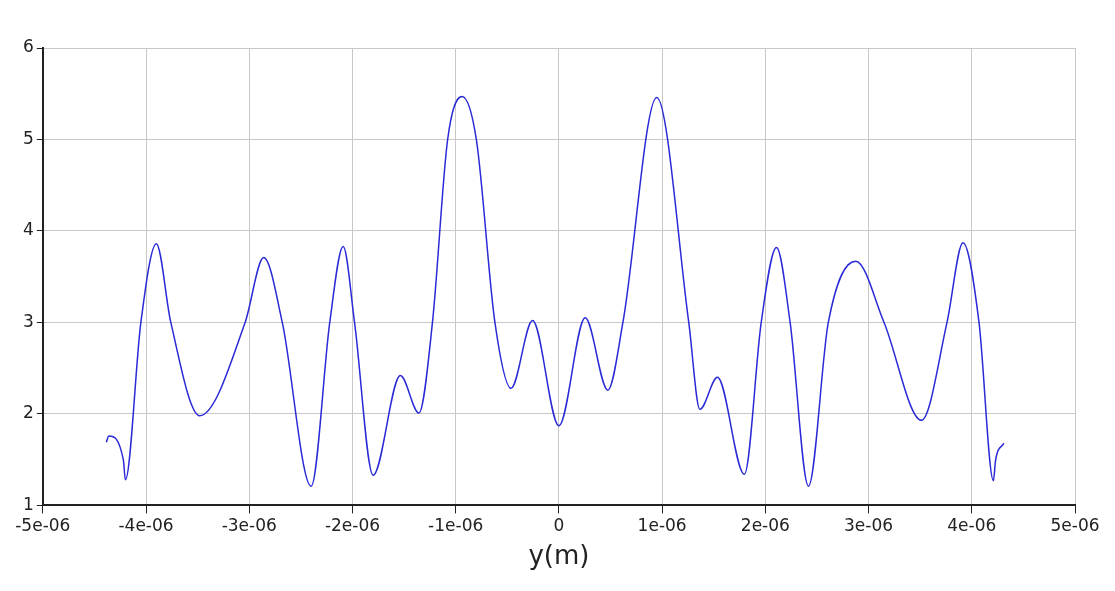  Describe the element at coordinates (972, 525) in the screenshot. I see `x-tick-label: 4e-06` at that location.